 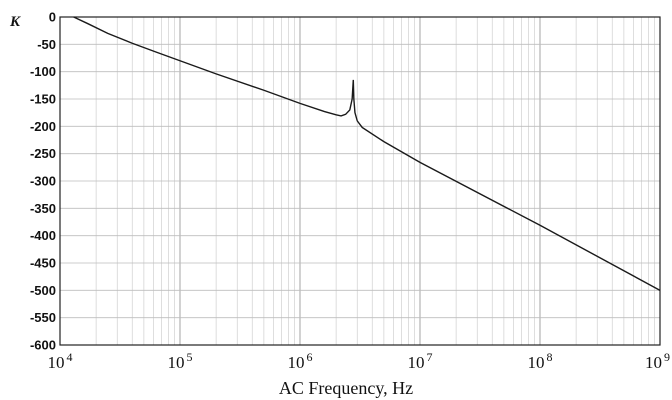 I want to click on x-tick-label: 10 4, so click(x=60, y=361).